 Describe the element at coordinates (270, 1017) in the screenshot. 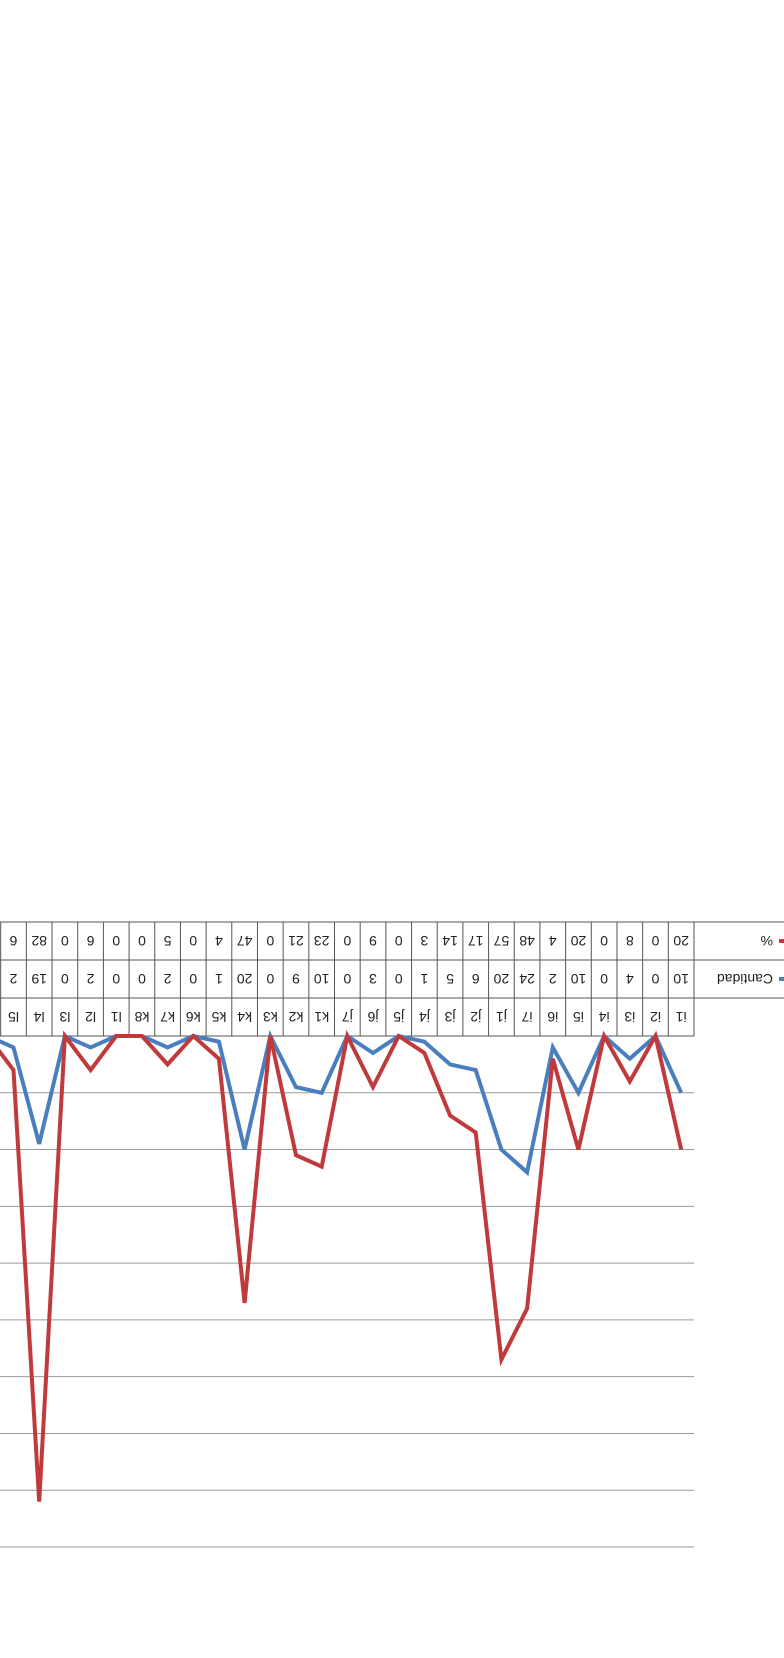

I see `category-label: k3` at that location.